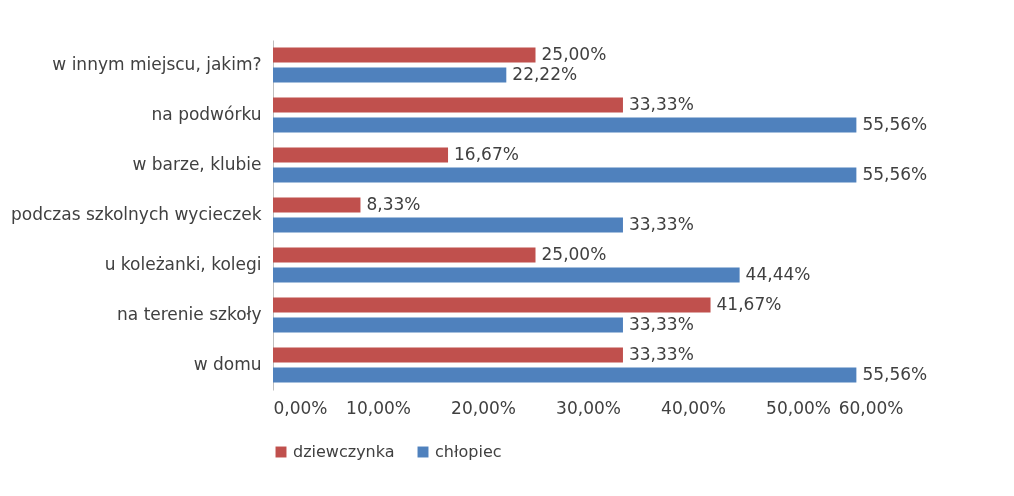 This screenshot has width=1014, height=496. Describe the element at coordinates (486, 154) in the screenshot. I see `data-label: 16,67%` at that location.